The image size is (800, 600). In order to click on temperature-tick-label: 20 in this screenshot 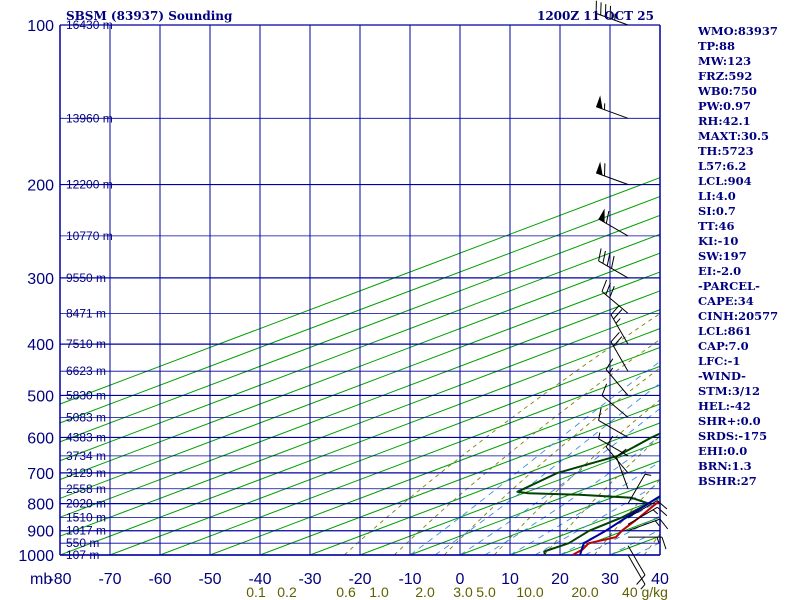, I will do `click(560, 579)`.